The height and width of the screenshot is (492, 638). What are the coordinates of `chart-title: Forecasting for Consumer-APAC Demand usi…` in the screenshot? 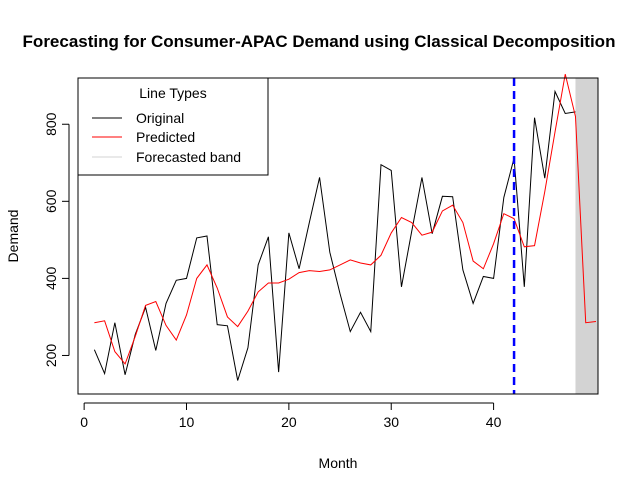 It's located at (319, 41).